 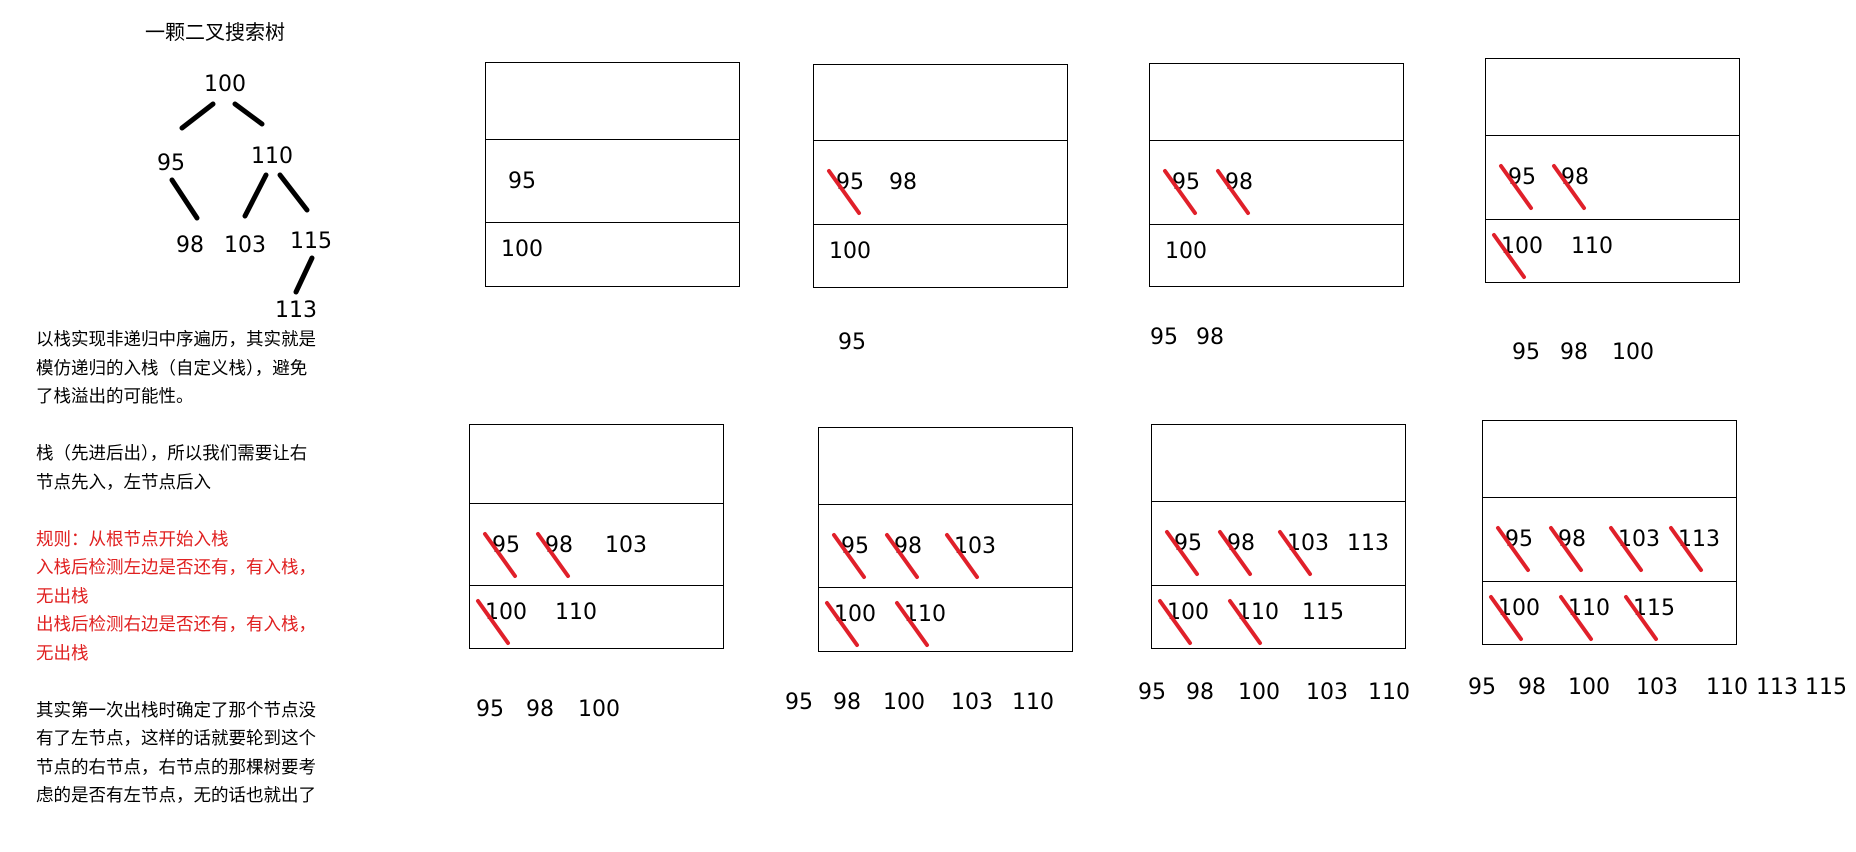 What do you see at coordinates (115, 397) in the screenshot?
I see `notes-line: 了栈溢出的可能性。` at bounding box center [115, 397].